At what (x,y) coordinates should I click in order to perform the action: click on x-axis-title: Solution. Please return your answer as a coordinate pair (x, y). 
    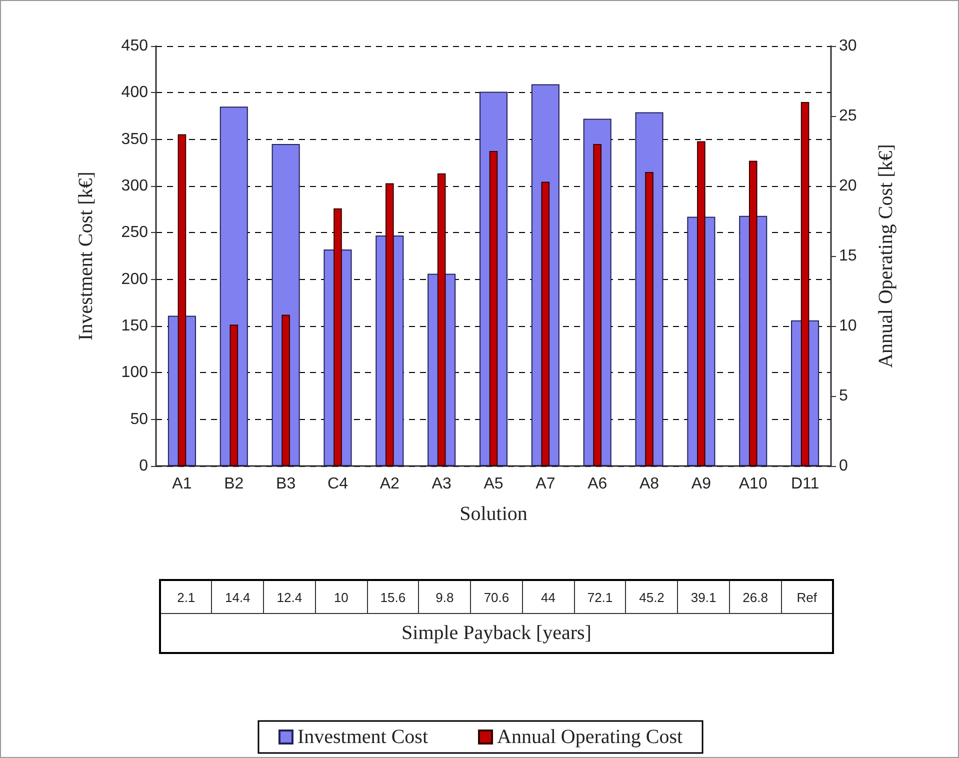
    Looking at the image, I should click on (494, 514).